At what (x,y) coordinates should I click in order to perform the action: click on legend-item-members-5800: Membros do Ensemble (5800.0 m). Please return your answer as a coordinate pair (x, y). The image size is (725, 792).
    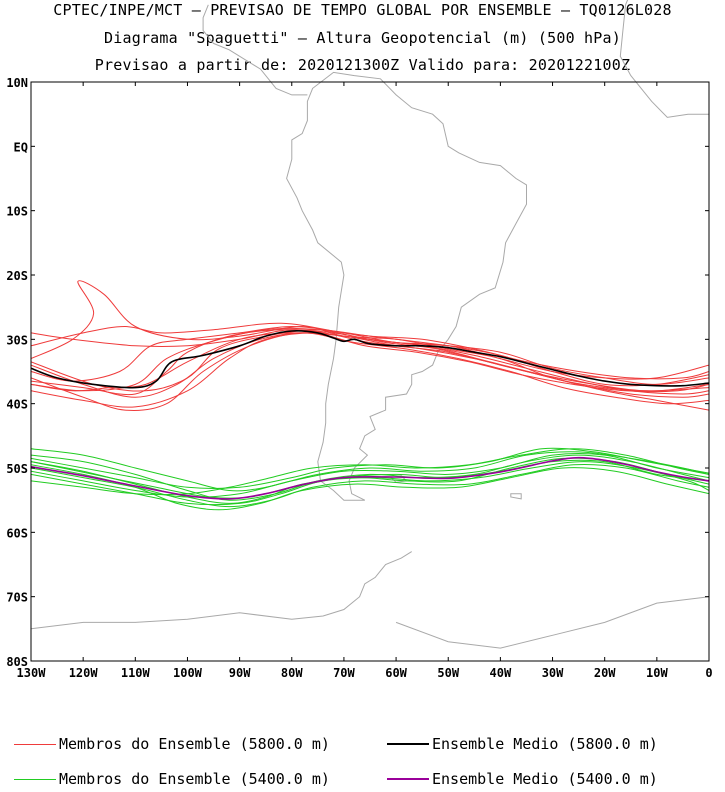
    Looking at the image, I should click on (172, 744).